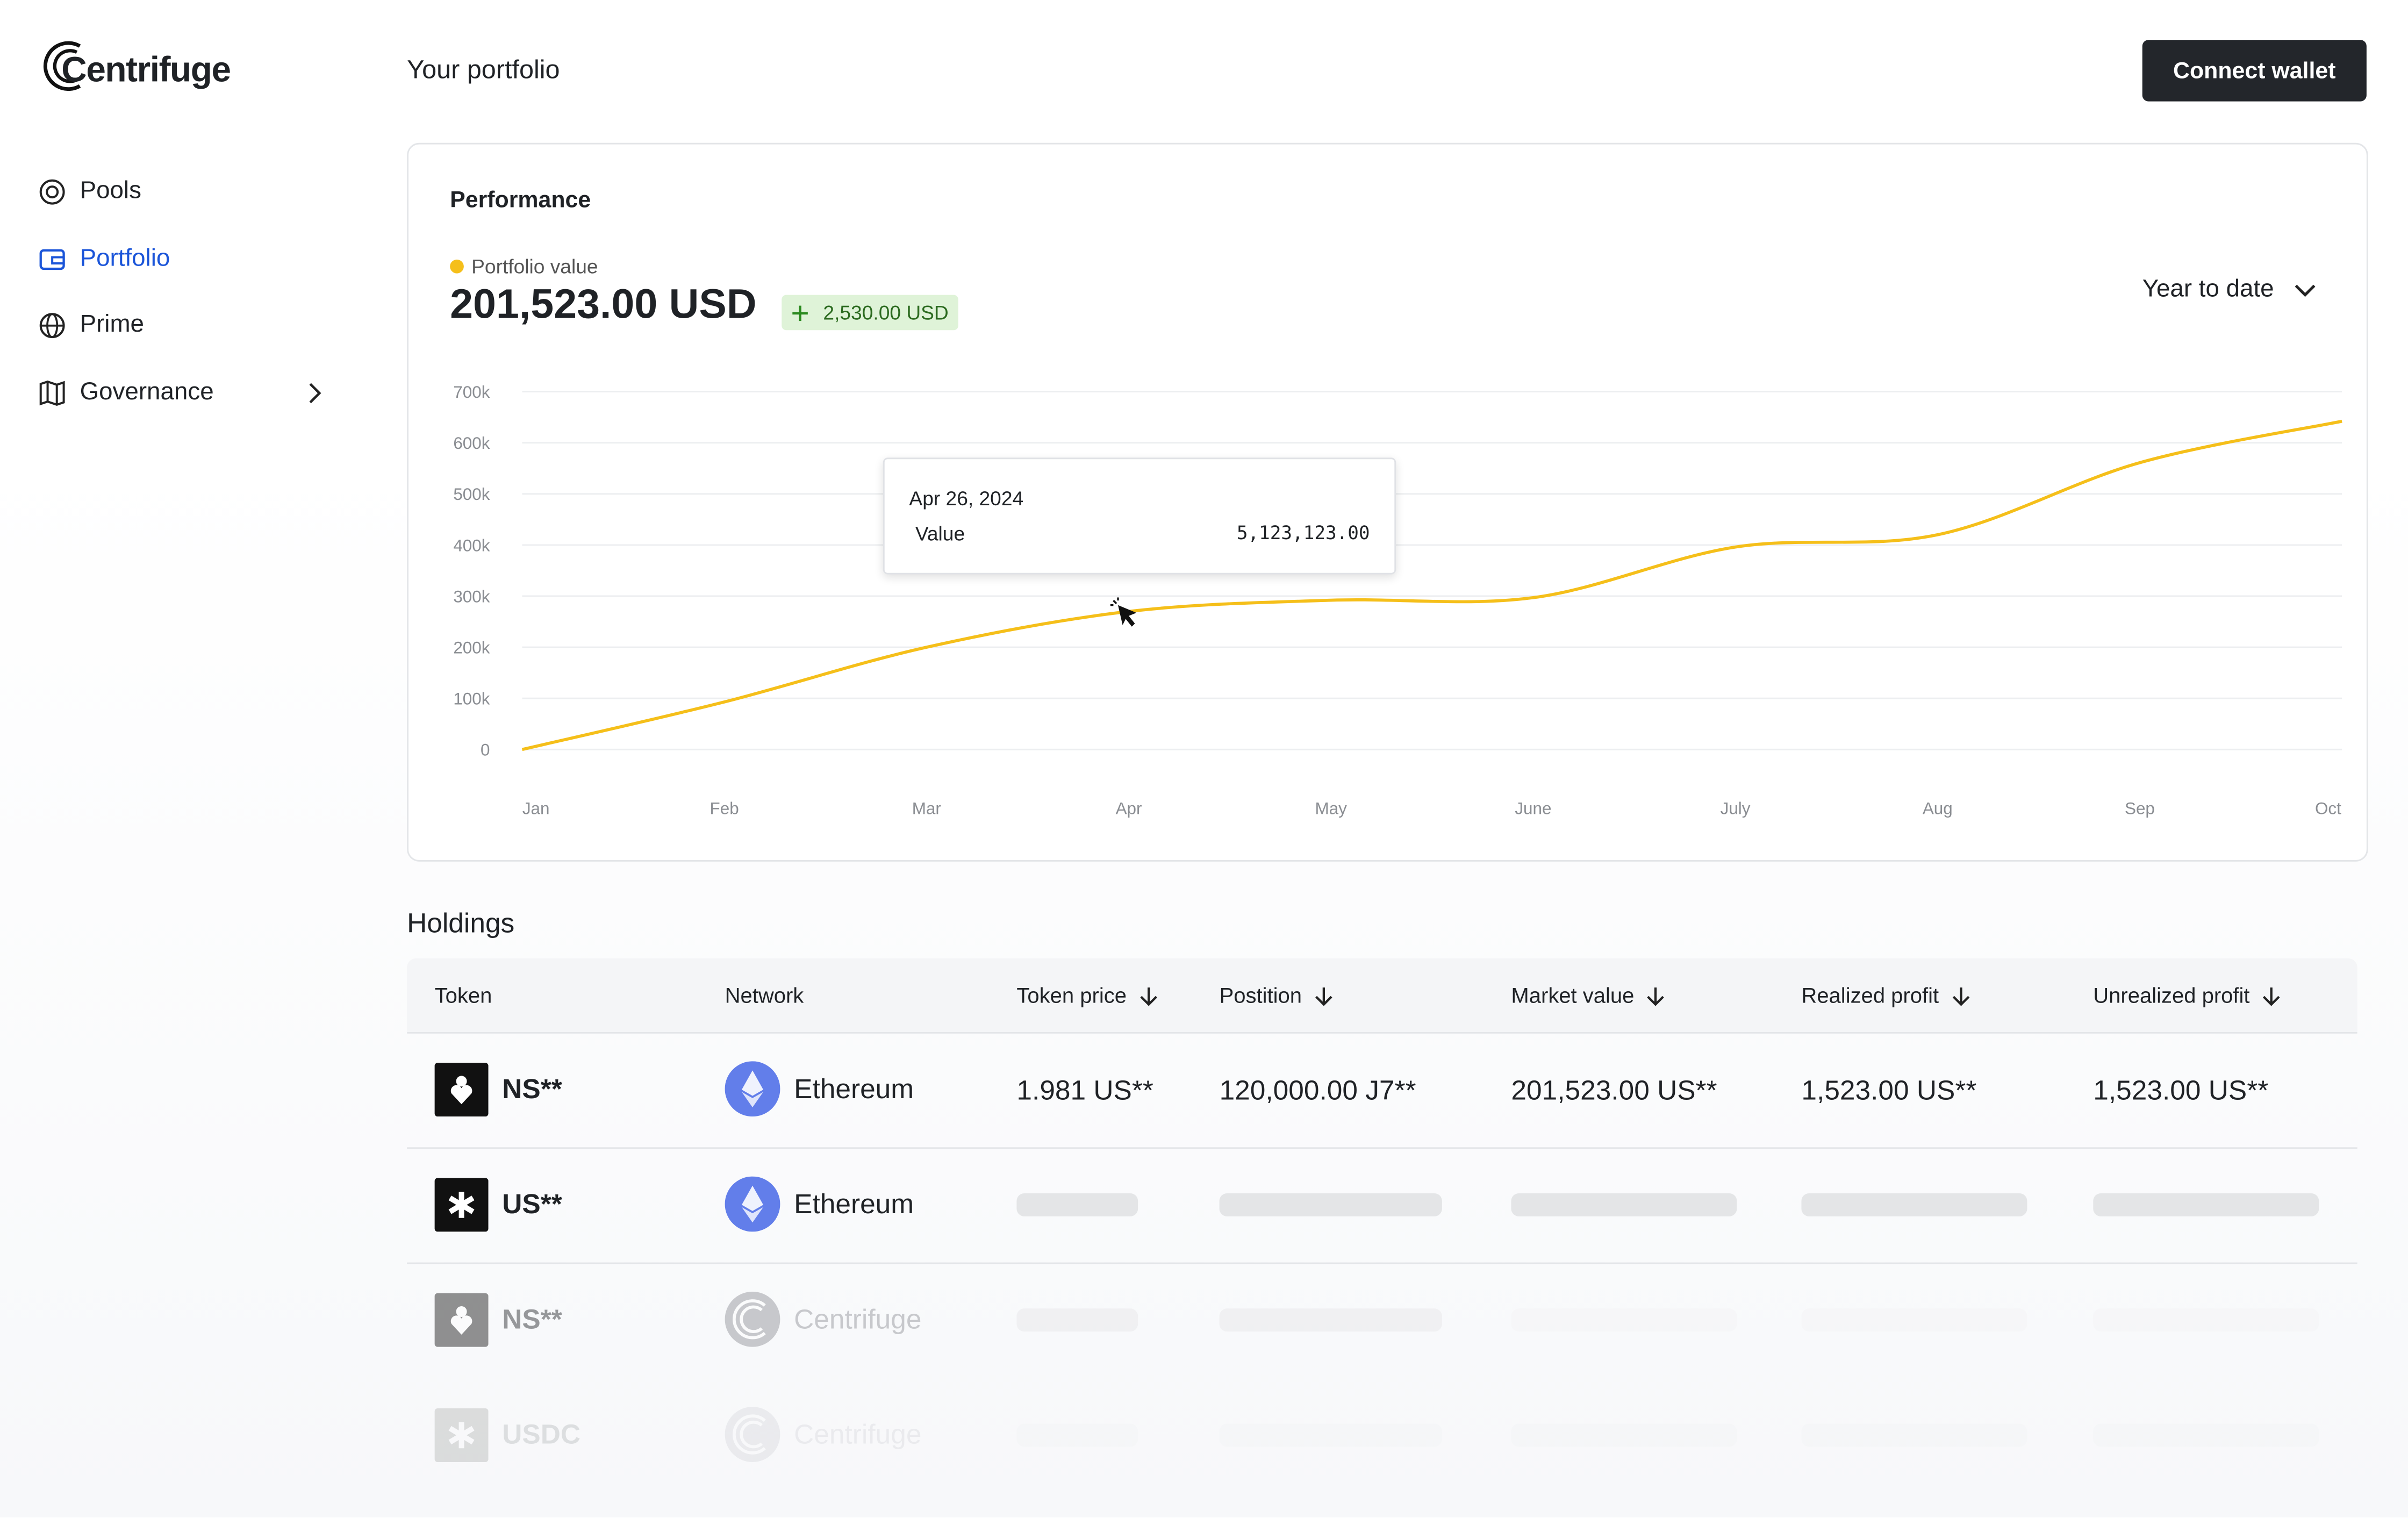  What do you see at coordinates (870, 313) in the screenshot?
I see `change-badge: 2,530.00 USD` at bounding box center [870, 313].